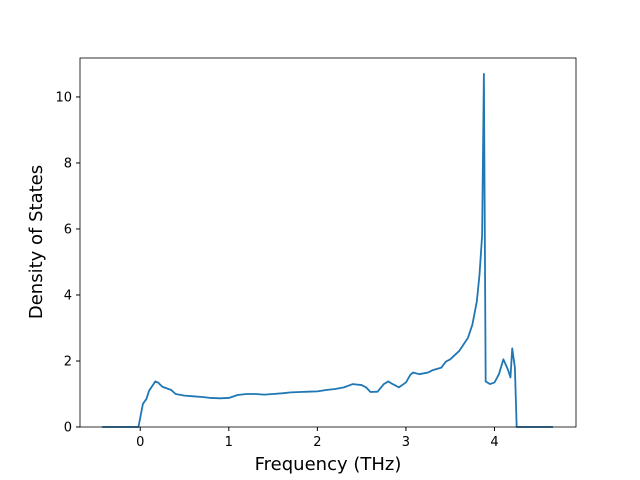 This screenshot has height=480, width=640. I want to click on y-tick-label: 4, so click(68, 295).